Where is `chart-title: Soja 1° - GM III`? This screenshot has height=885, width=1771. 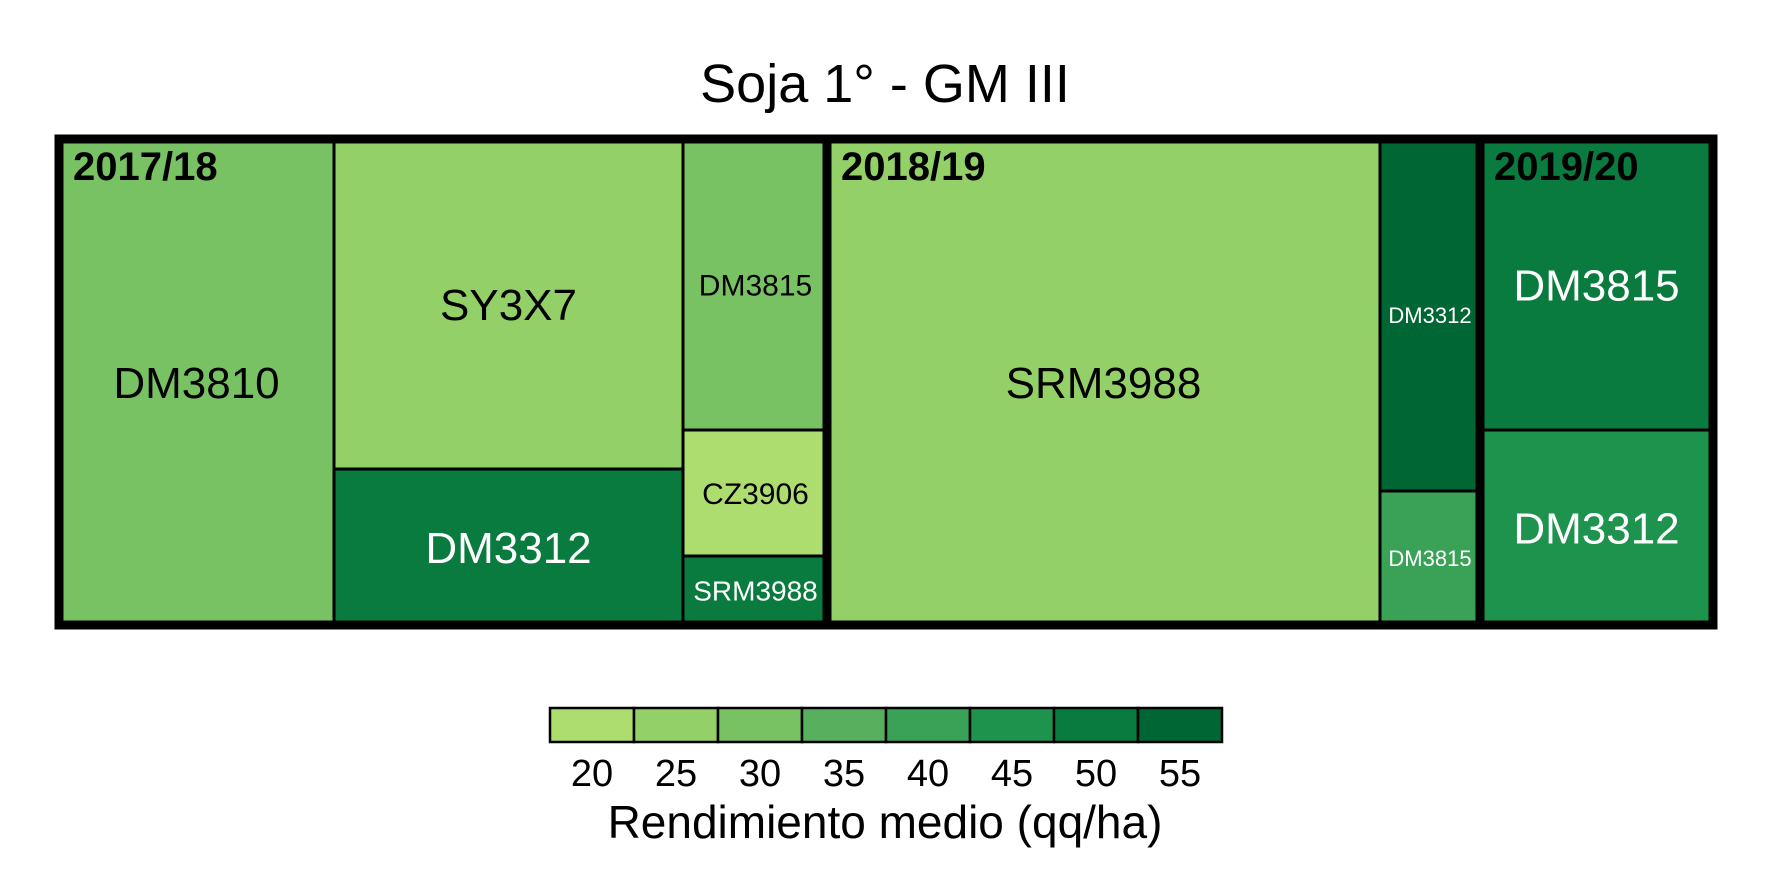
chart-title: Soja 1° - GM III is located at coordinates (885, 84).